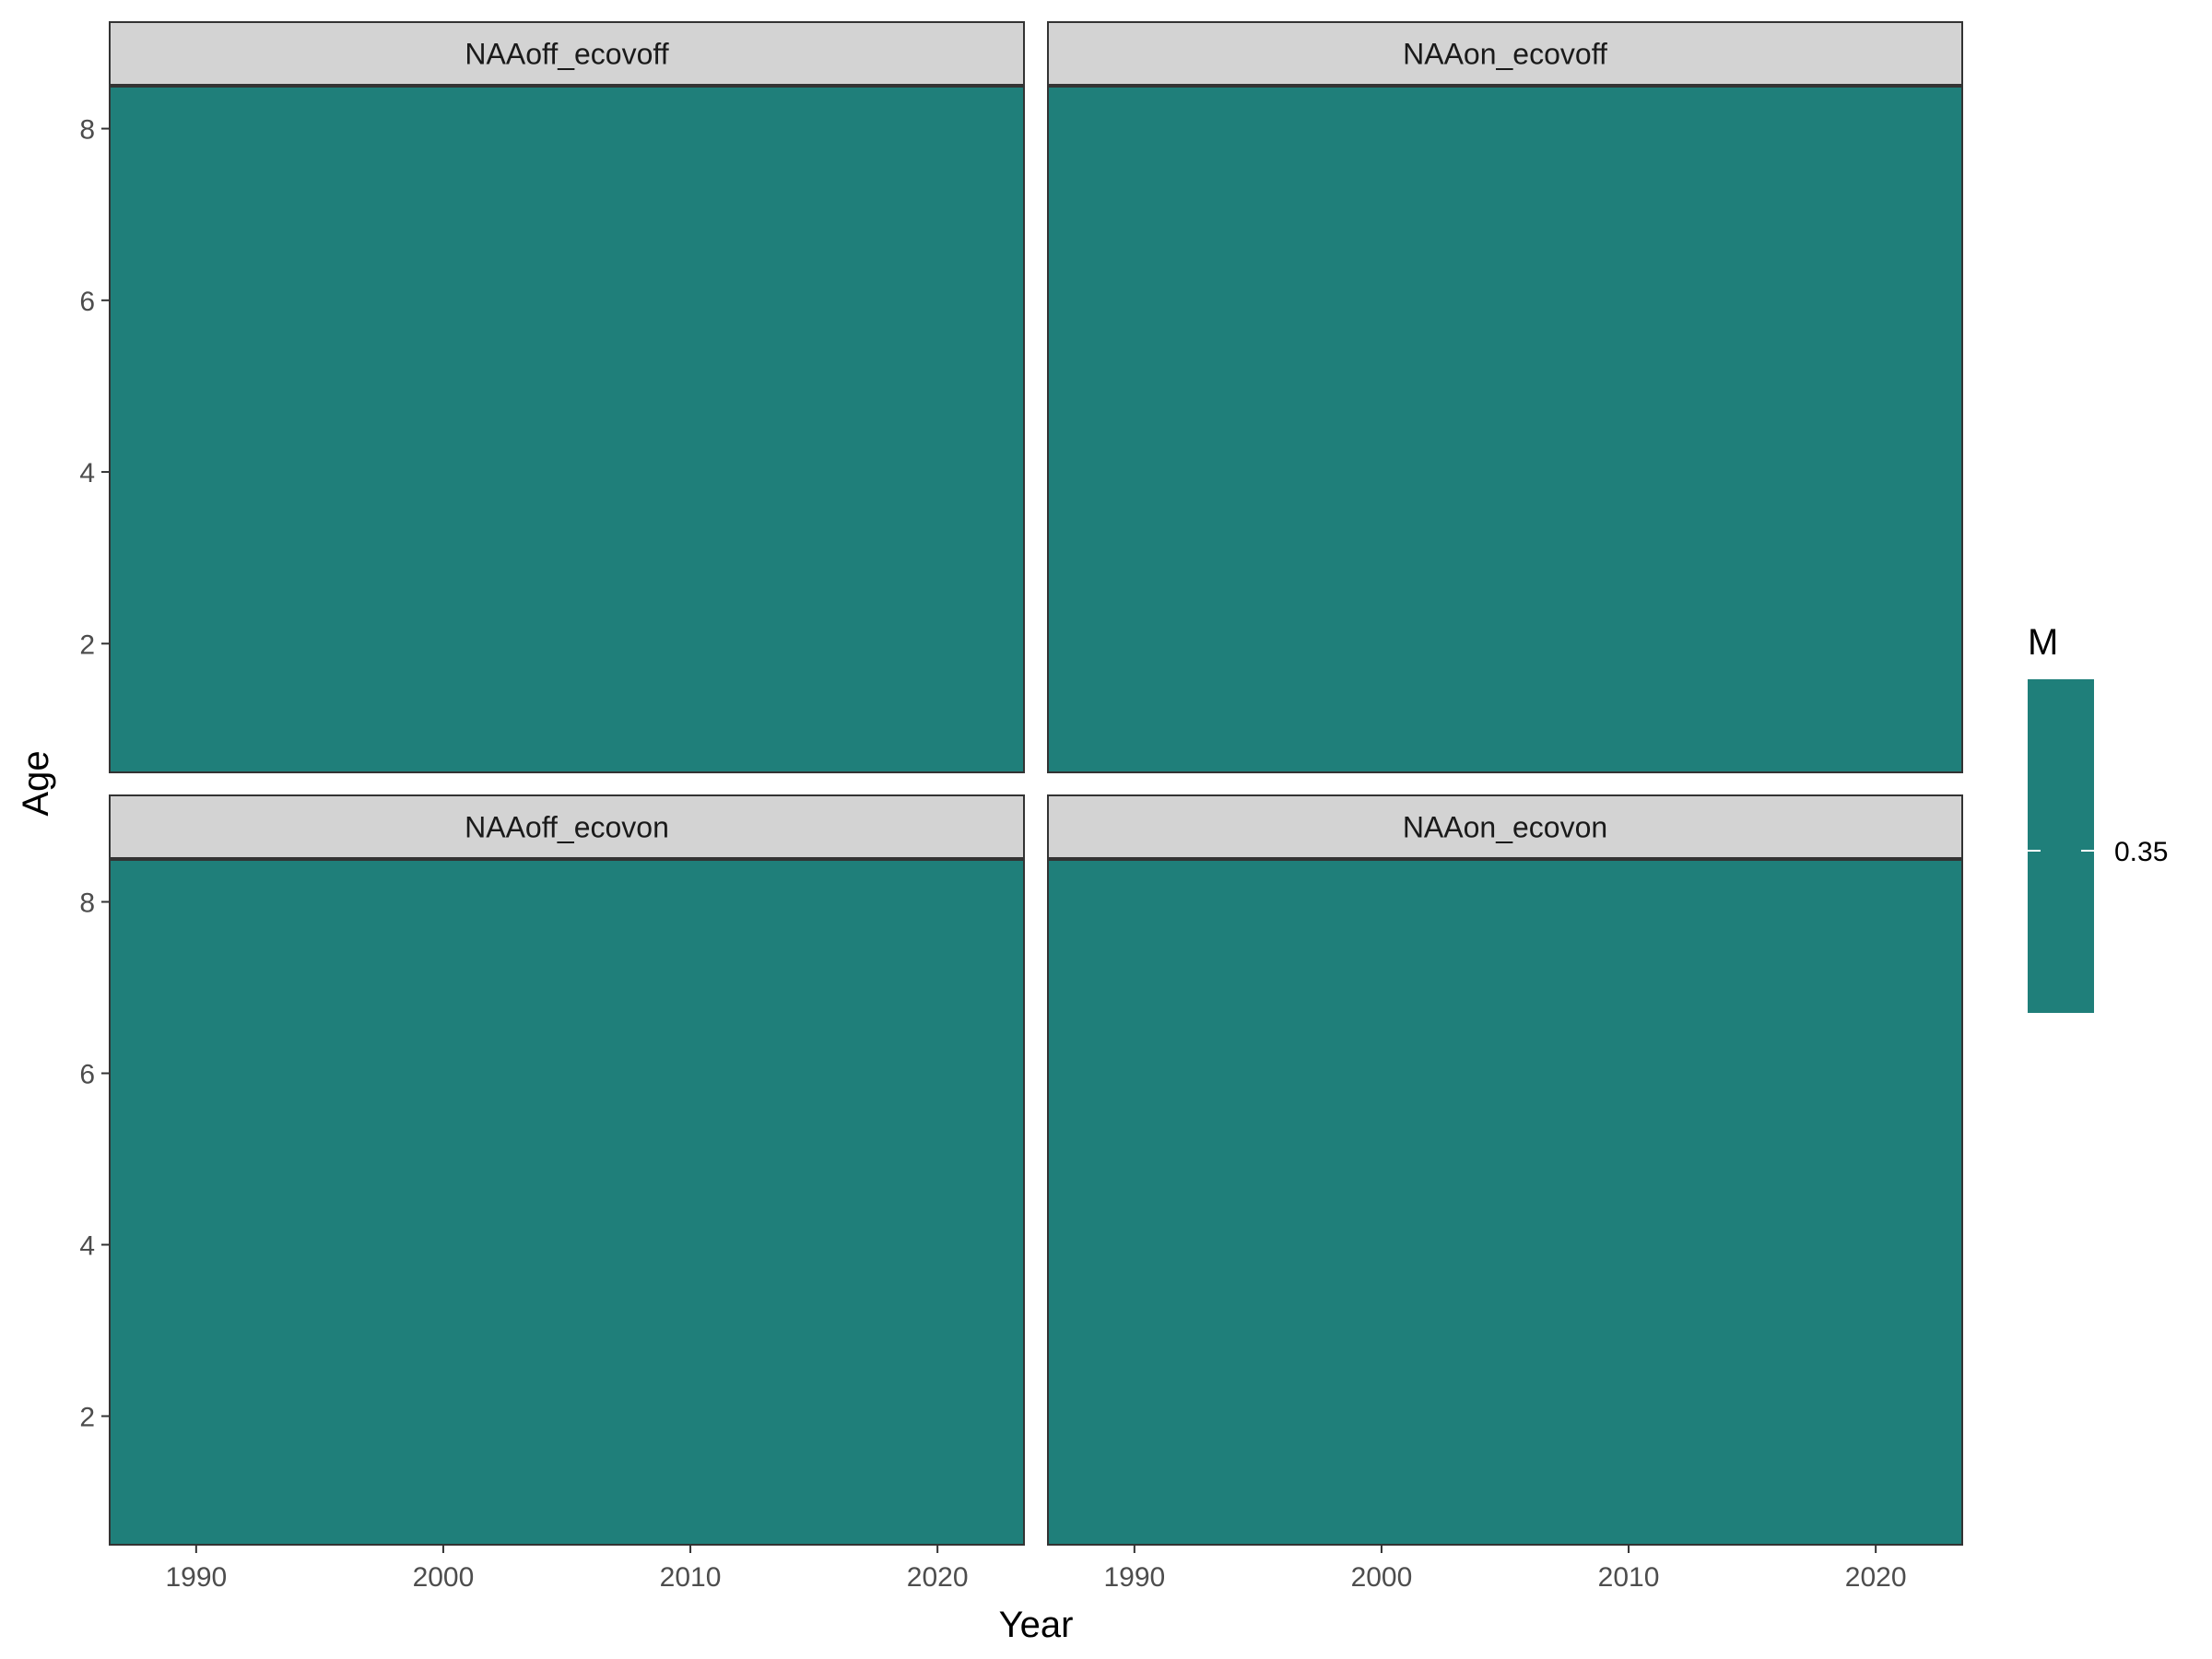 The height and width of the screenshot is (1659, 2212). Describe the element at coordinates (2141, 852) in the screenshot. I see `legend-break-label: 0.35` at that location.